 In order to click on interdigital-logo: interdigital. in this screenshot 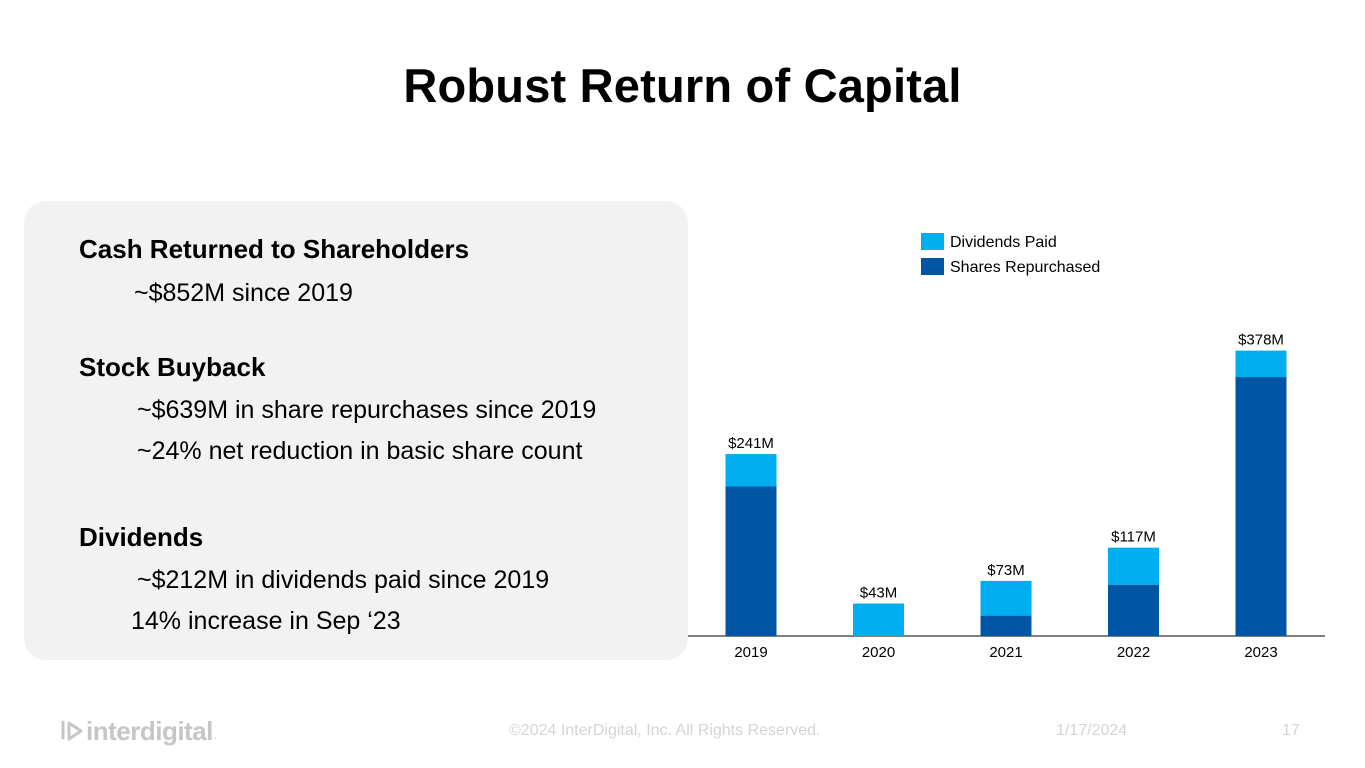, I will do `click(138, 731)`.